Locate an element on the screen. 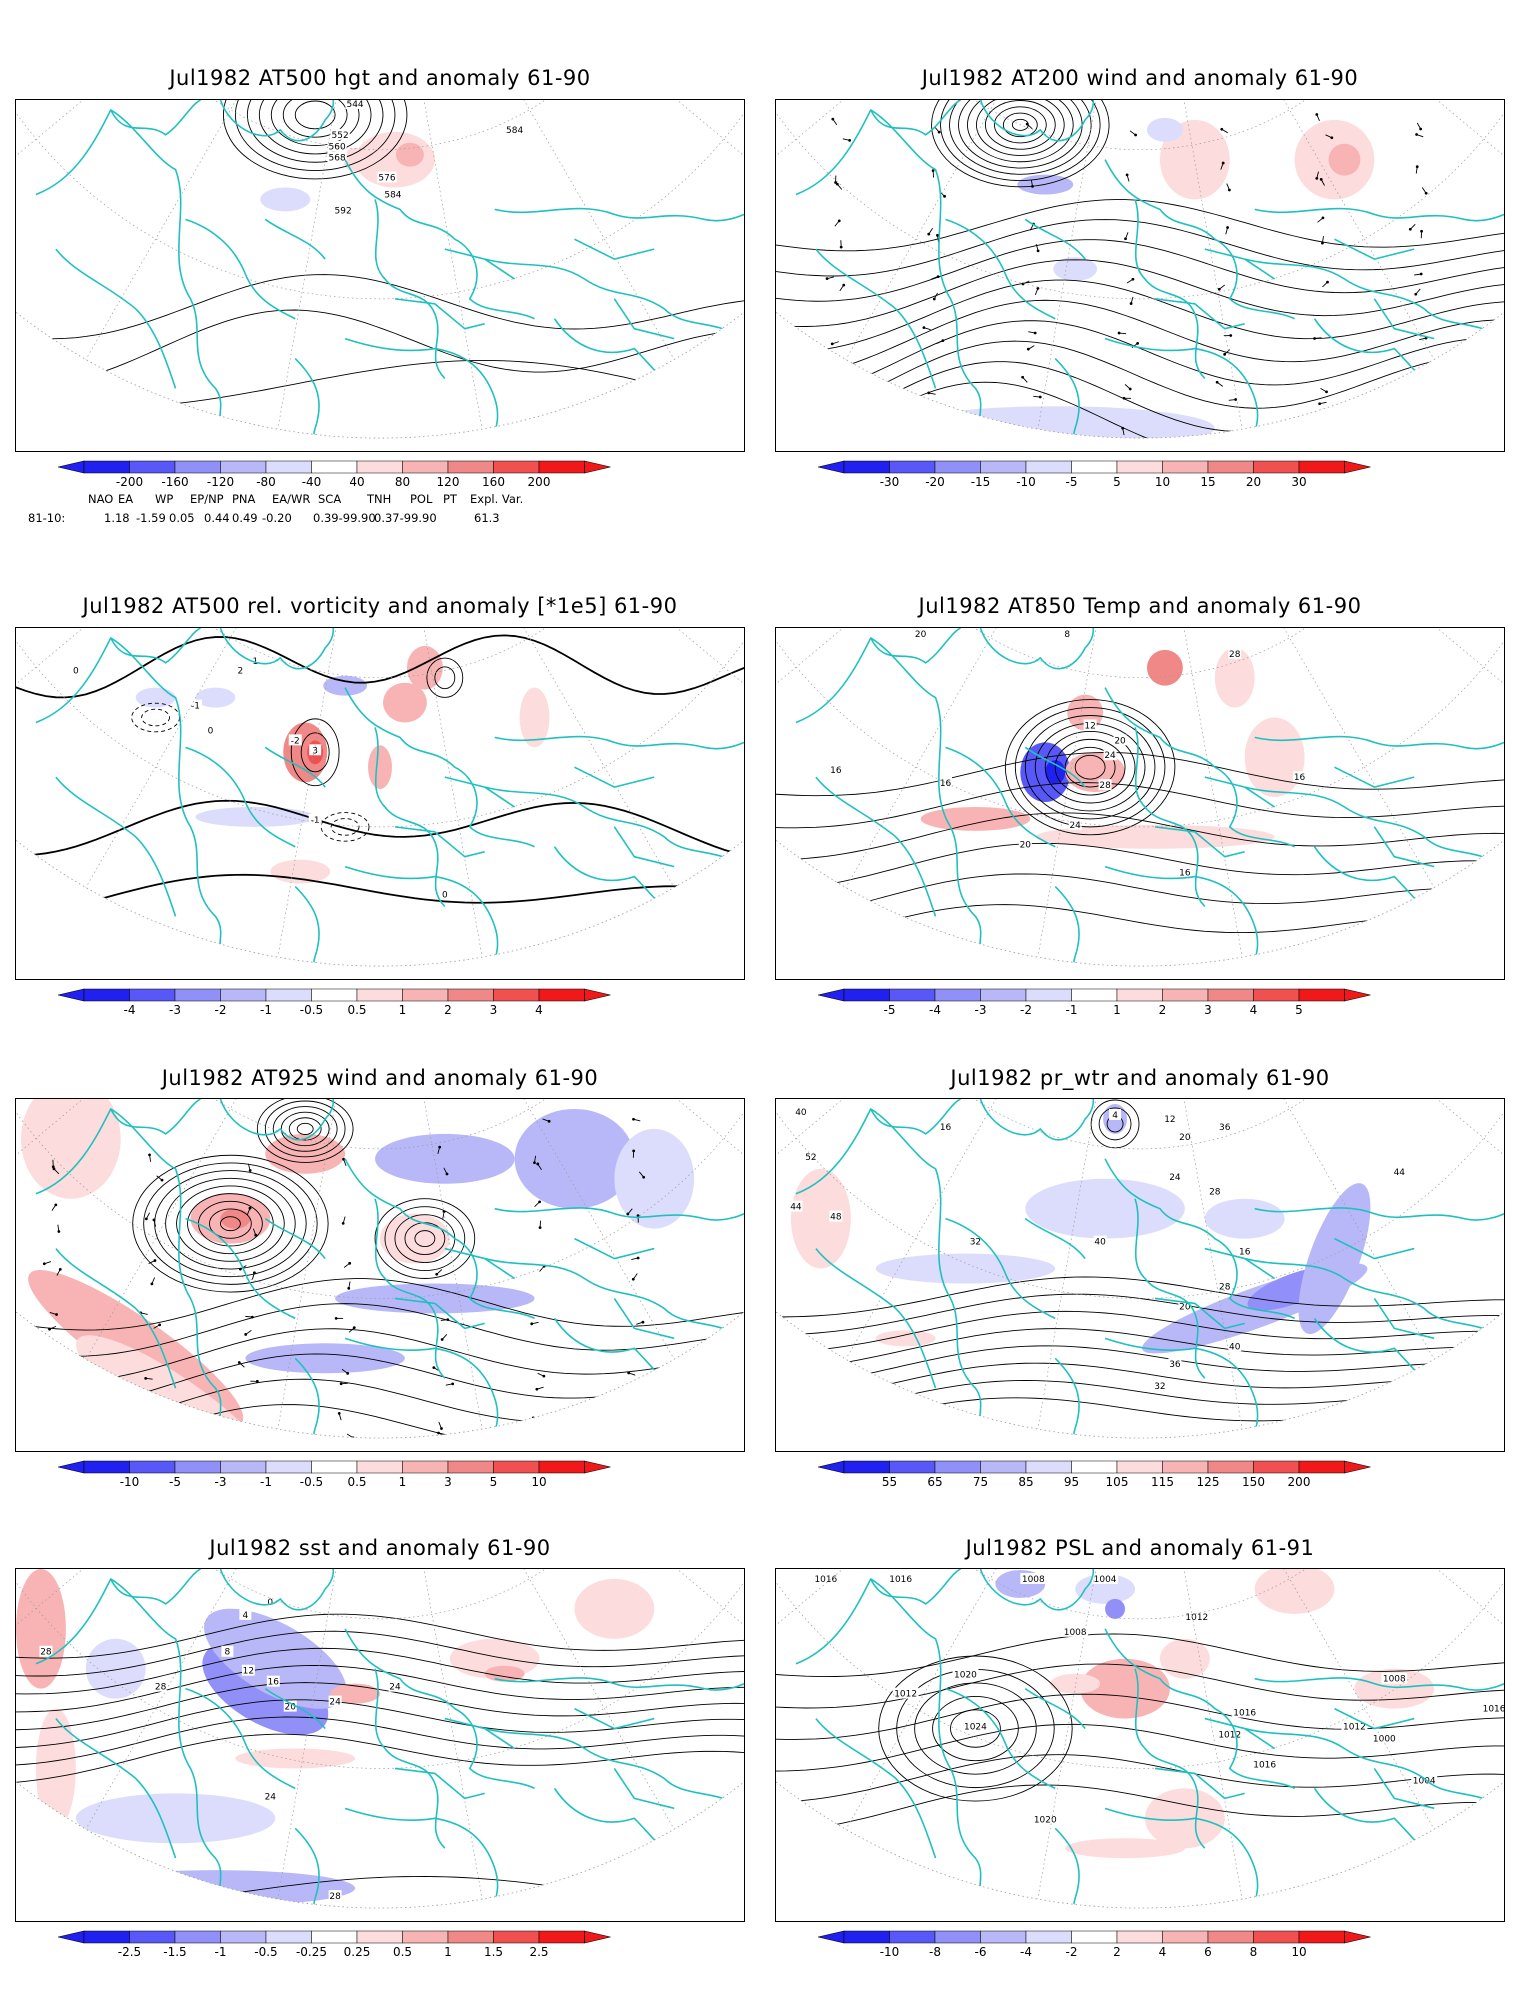 The width and height of the screenshot is (1520, 2000). contour-label: 20 is located at coordinates (291, 1708).